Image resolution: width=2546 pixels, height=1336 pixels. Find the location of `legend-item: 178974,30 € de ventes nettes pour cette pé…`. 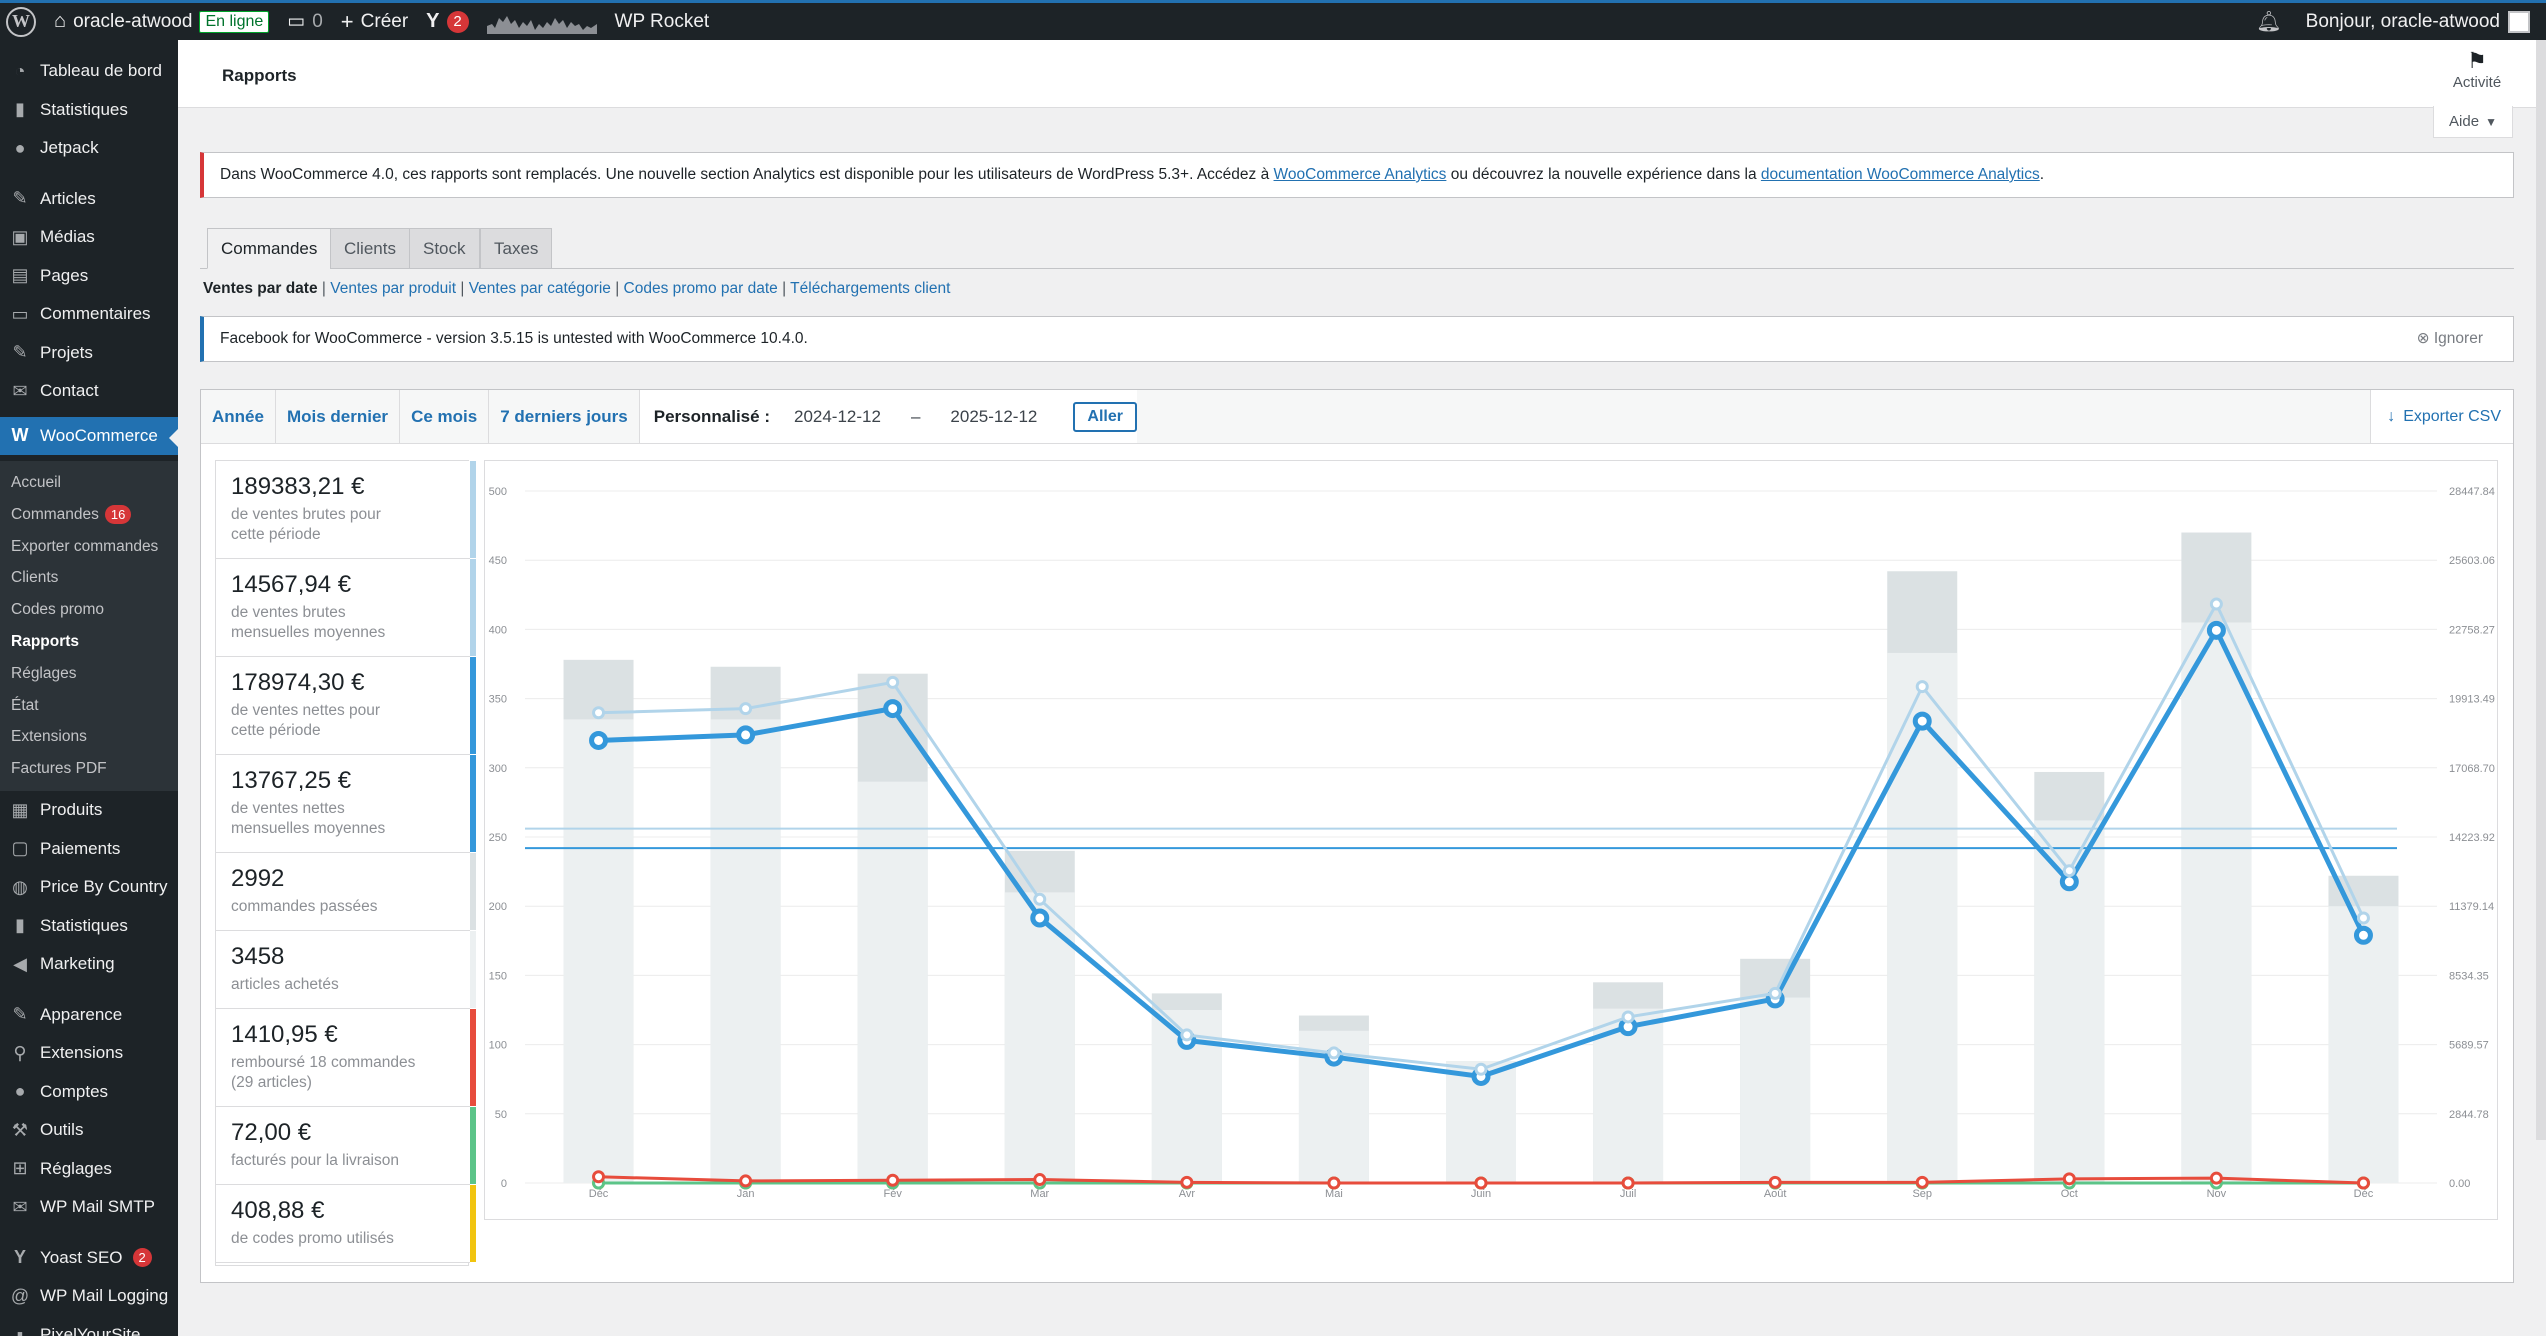

legend-item: 178974,30 € de ventes nettes pour cette pé… is located at coordinates (346, 706).